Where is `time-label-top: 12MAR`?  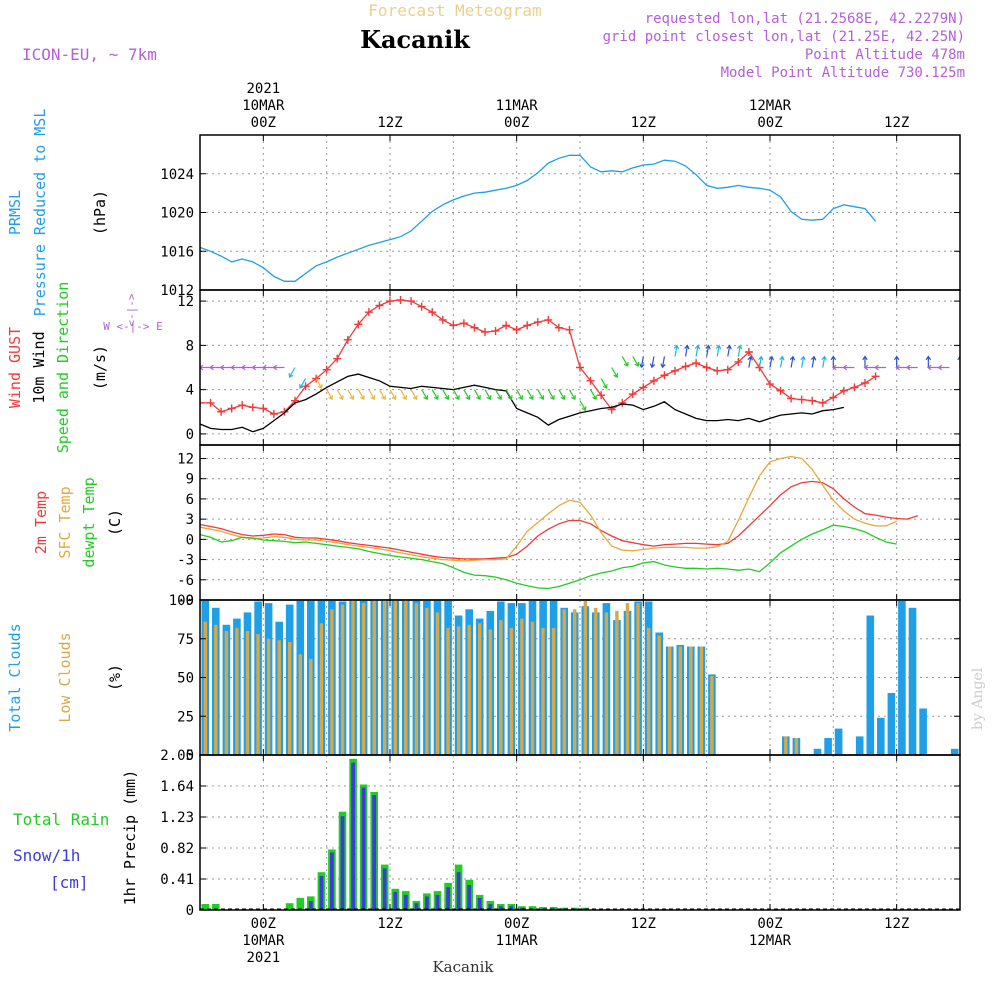
time-label-top: 12MAR is located at coordinates (770, 106).